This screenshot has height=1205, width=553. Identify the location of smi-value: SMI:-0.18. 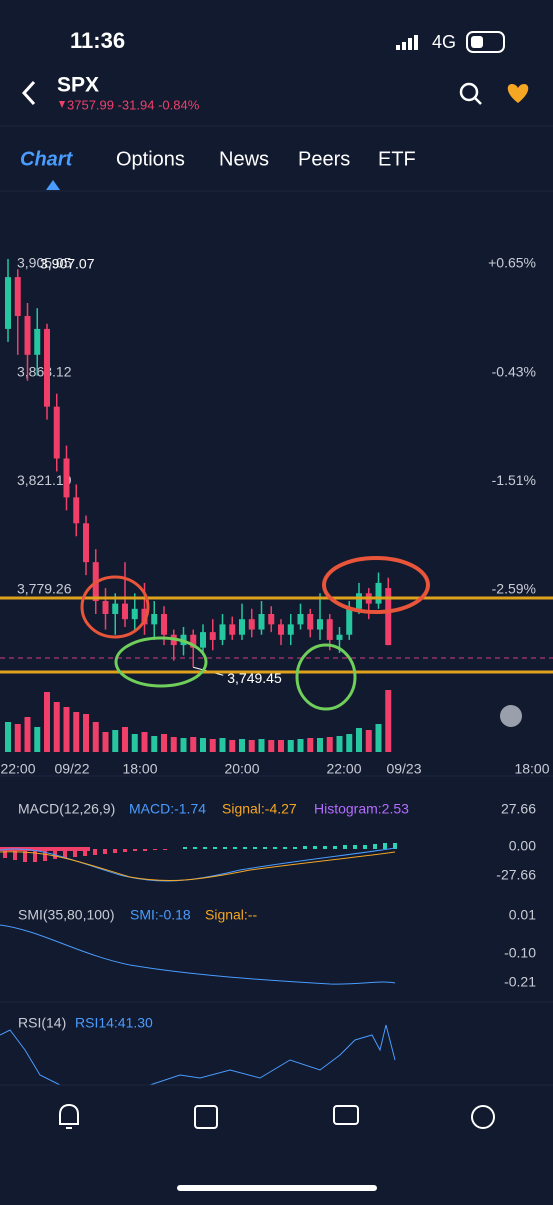
(160, 915).